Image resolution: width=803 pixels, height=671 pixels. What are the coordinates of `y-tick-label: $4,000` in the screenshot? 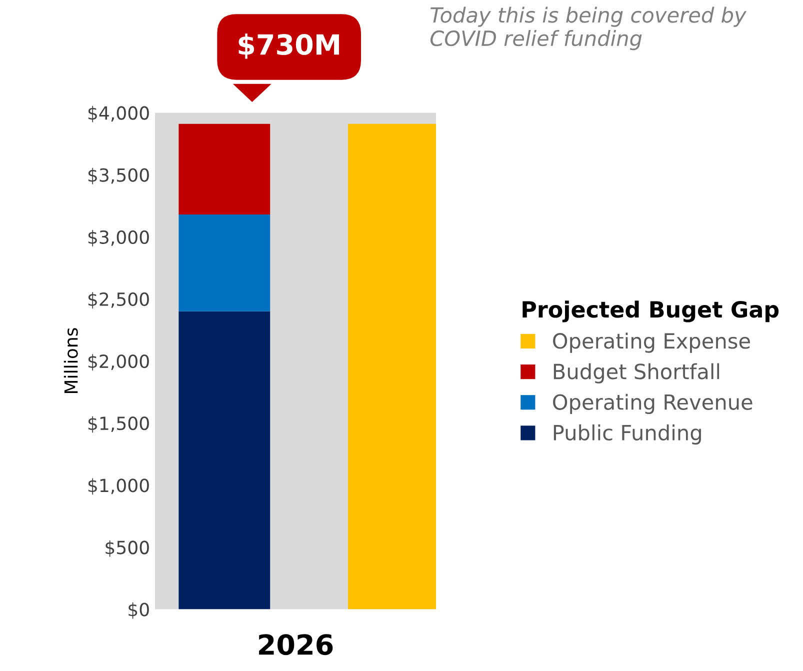 It's located at (118, 114).